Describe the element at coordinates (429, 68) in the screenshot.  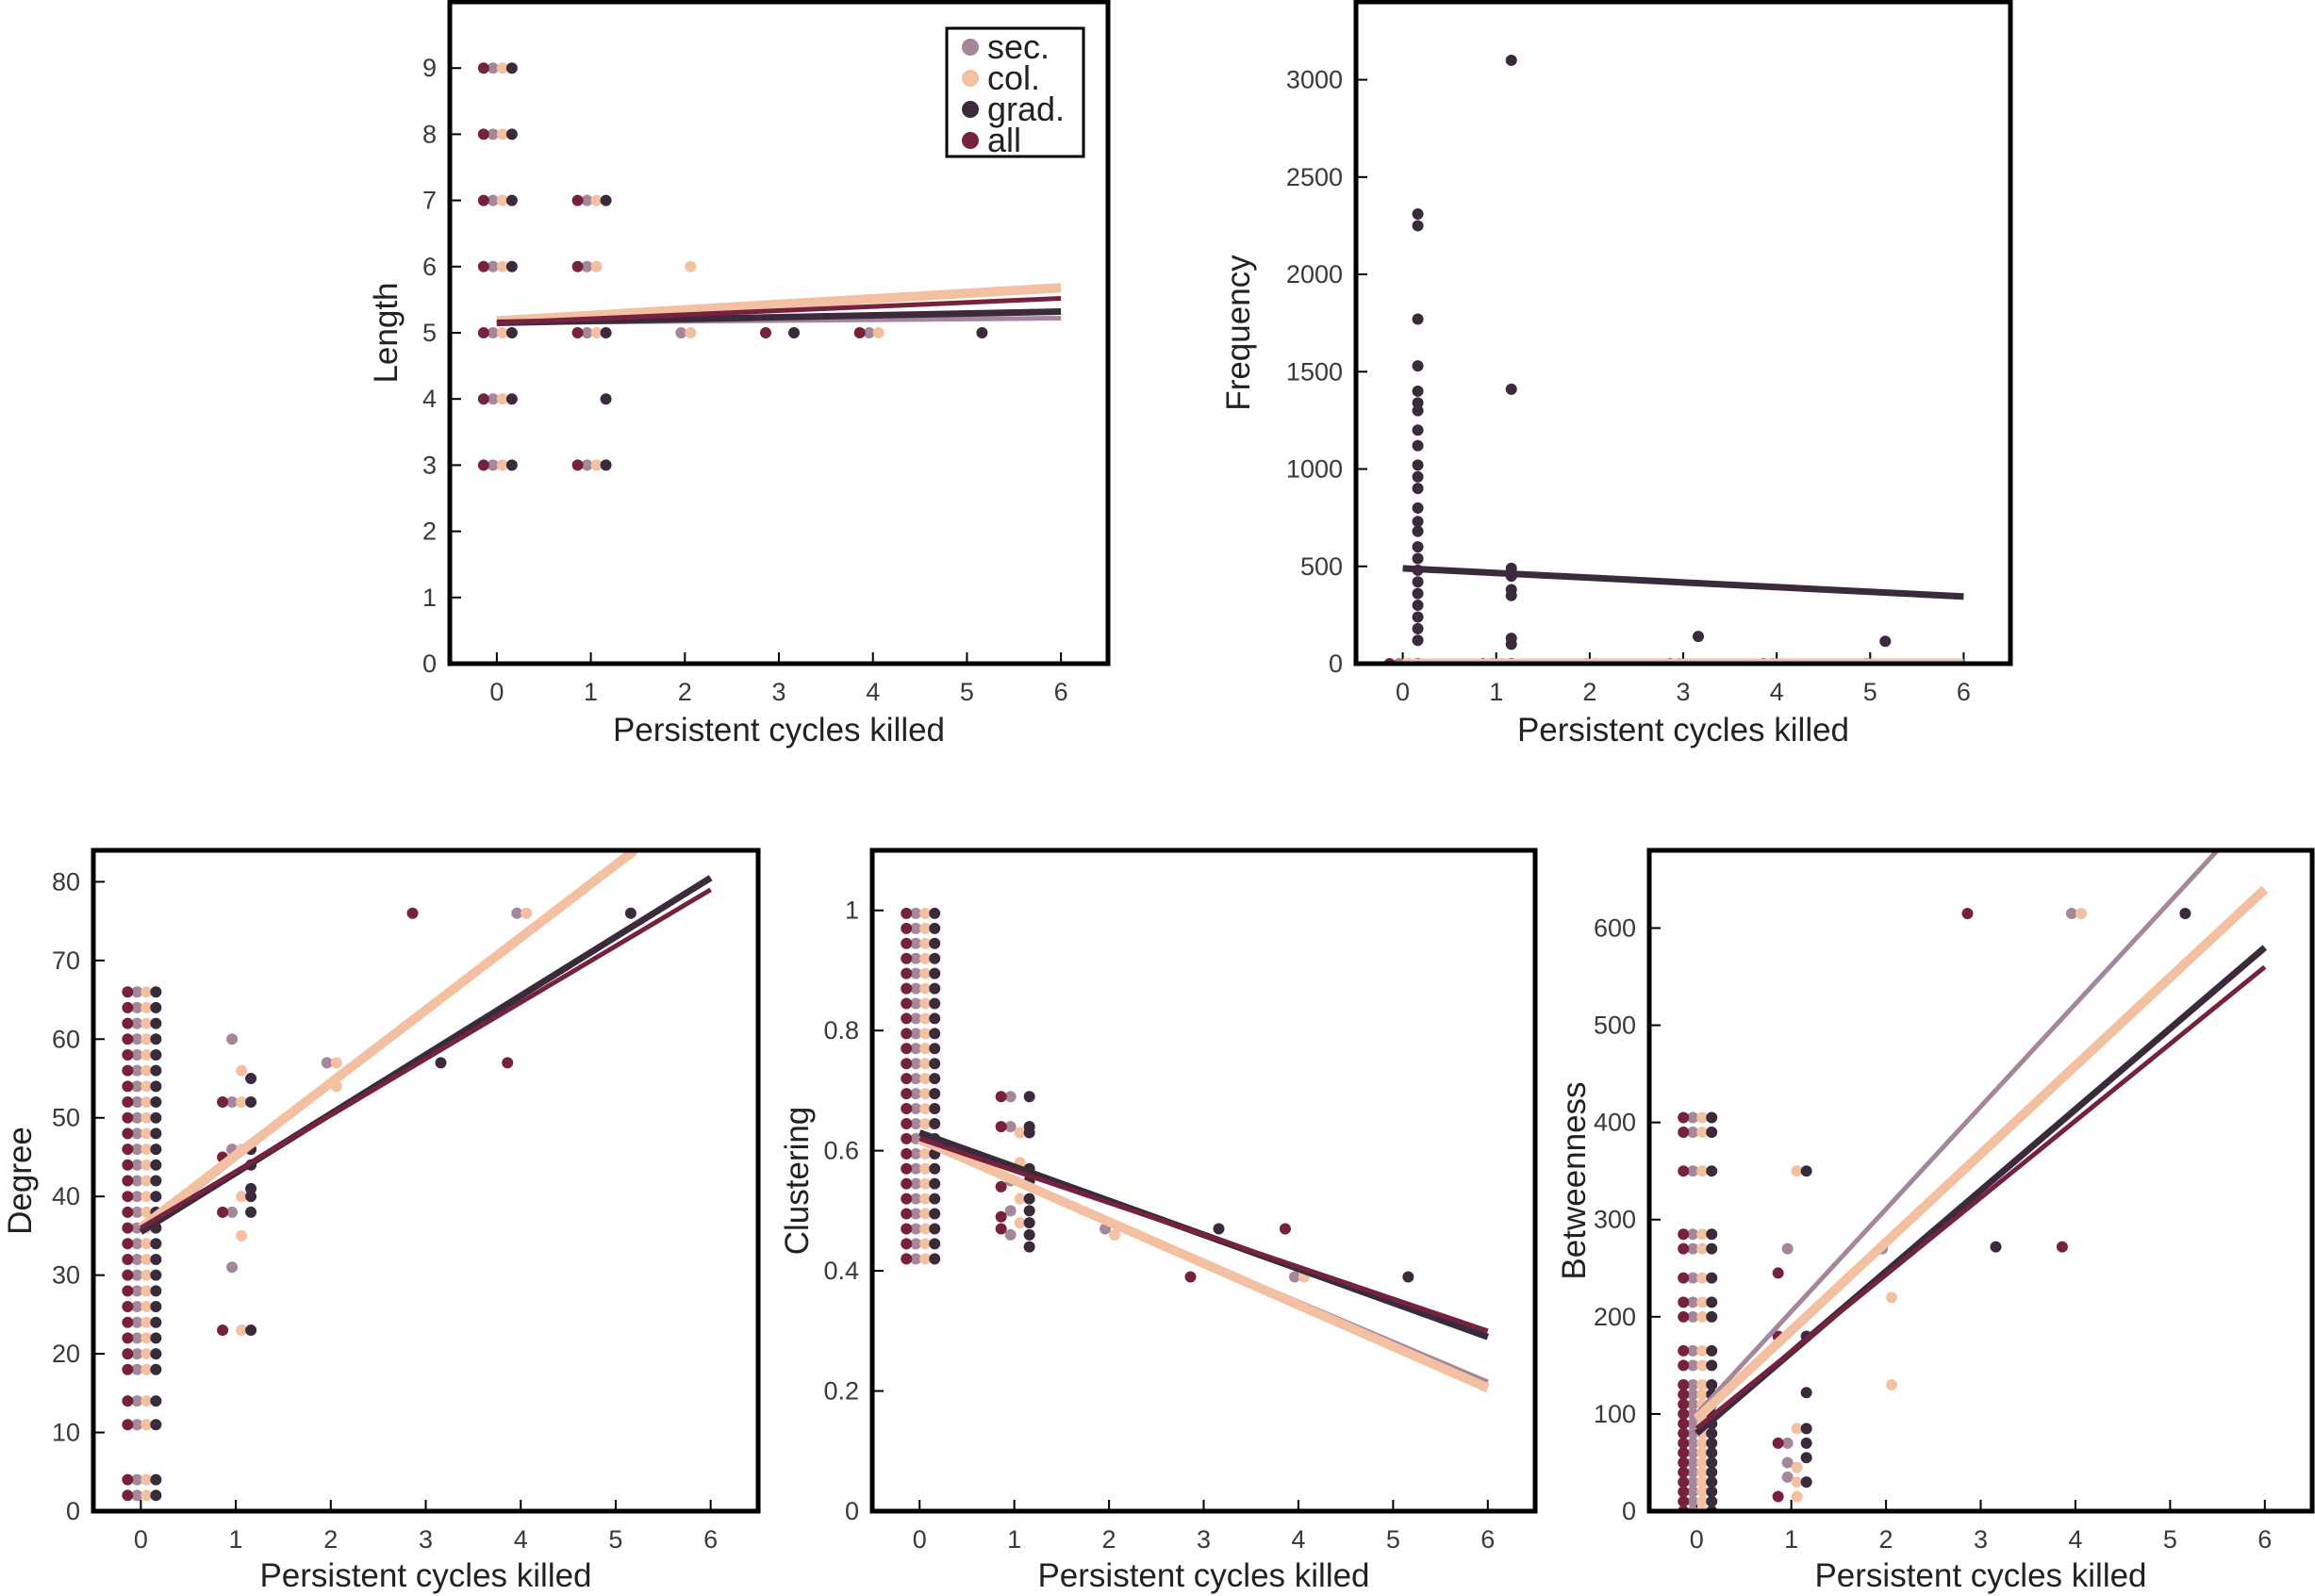
I see `y-tick-label: 9` at that location.